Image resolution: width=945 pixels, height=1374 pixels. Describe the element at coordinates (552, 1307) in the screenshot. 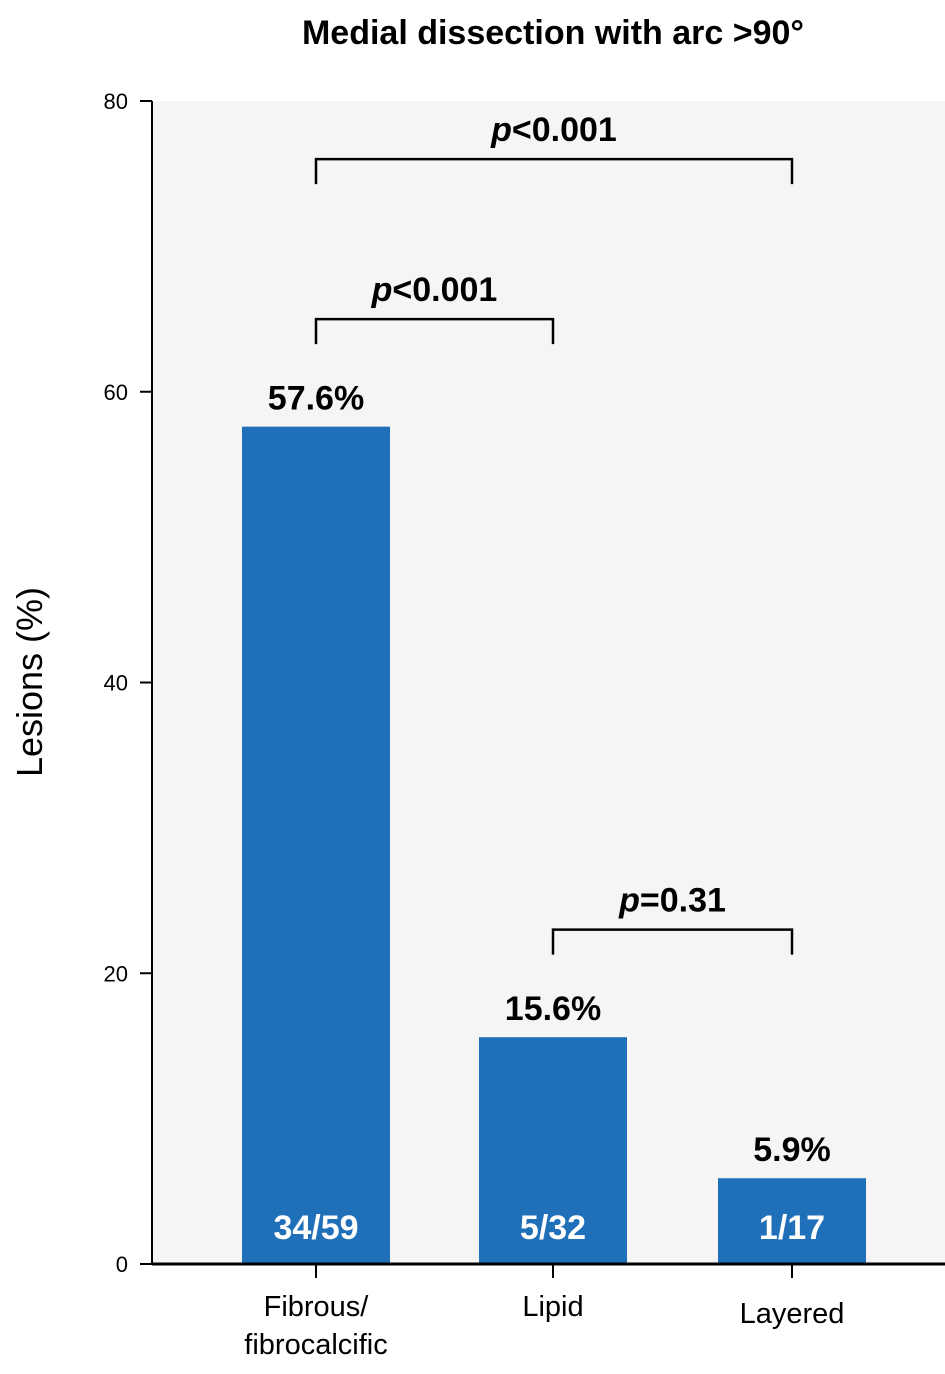

I see `x-category-label: Lipid` at that location.